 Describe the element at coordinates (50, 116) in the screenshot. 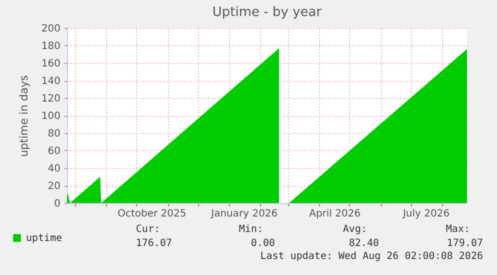

I see `y-tick-label: 100` at that location.